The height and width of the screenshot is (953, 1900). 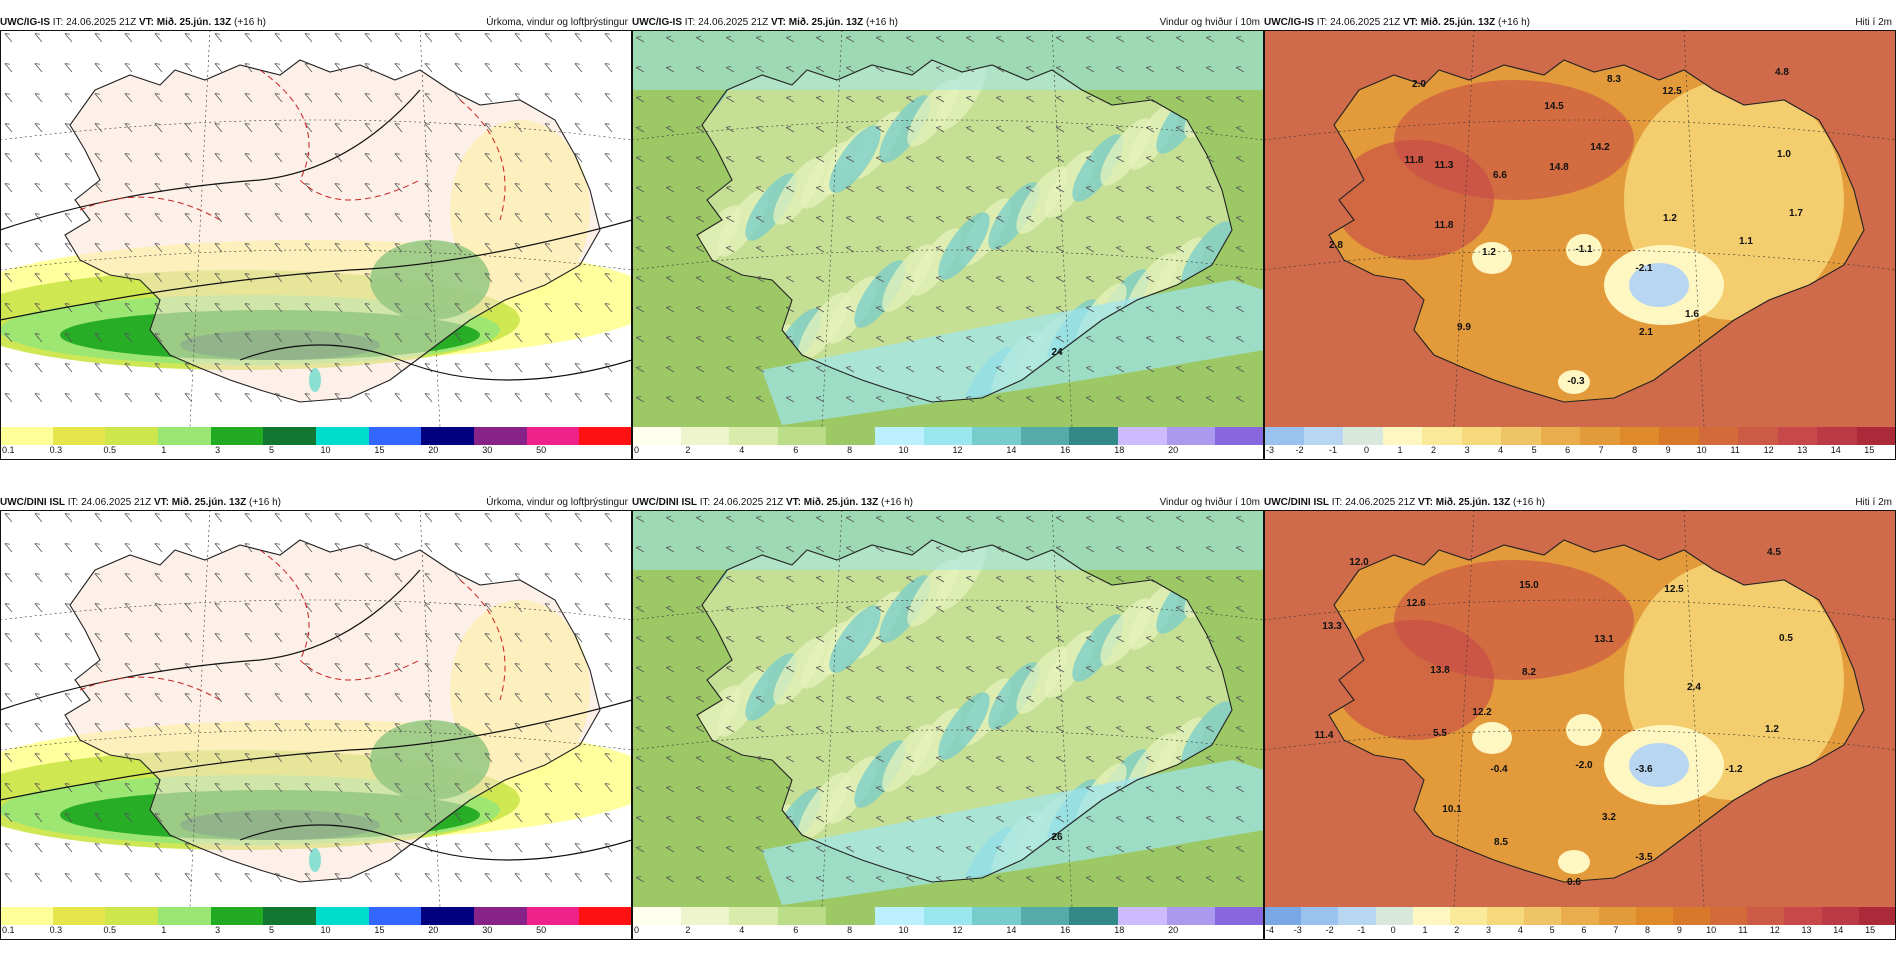 What do you see at coordinates (1616, 930) in the screenshot?
I see `scale-label: 7` at bounding box center [1616, 930].